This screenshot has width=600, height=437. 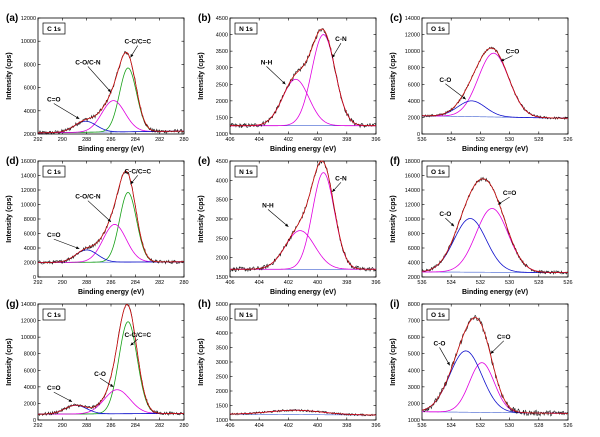 I want to click on x-tick-label: 286, so click(x=110, y=283).